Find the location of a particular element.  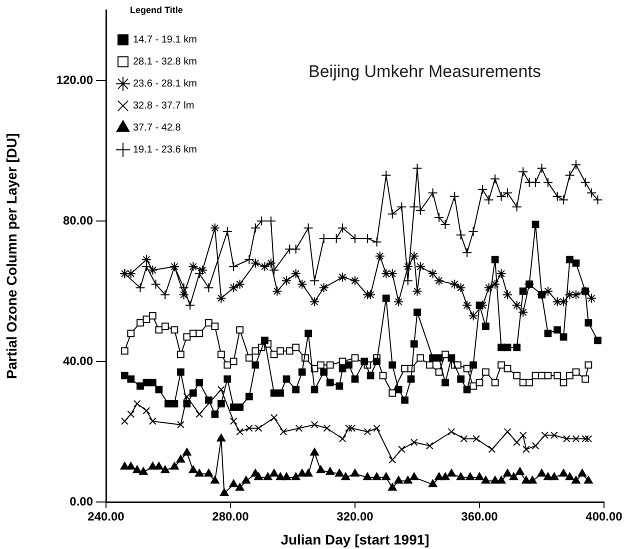

x-tick-label: 320.00 is located at coordinates (355, 517).